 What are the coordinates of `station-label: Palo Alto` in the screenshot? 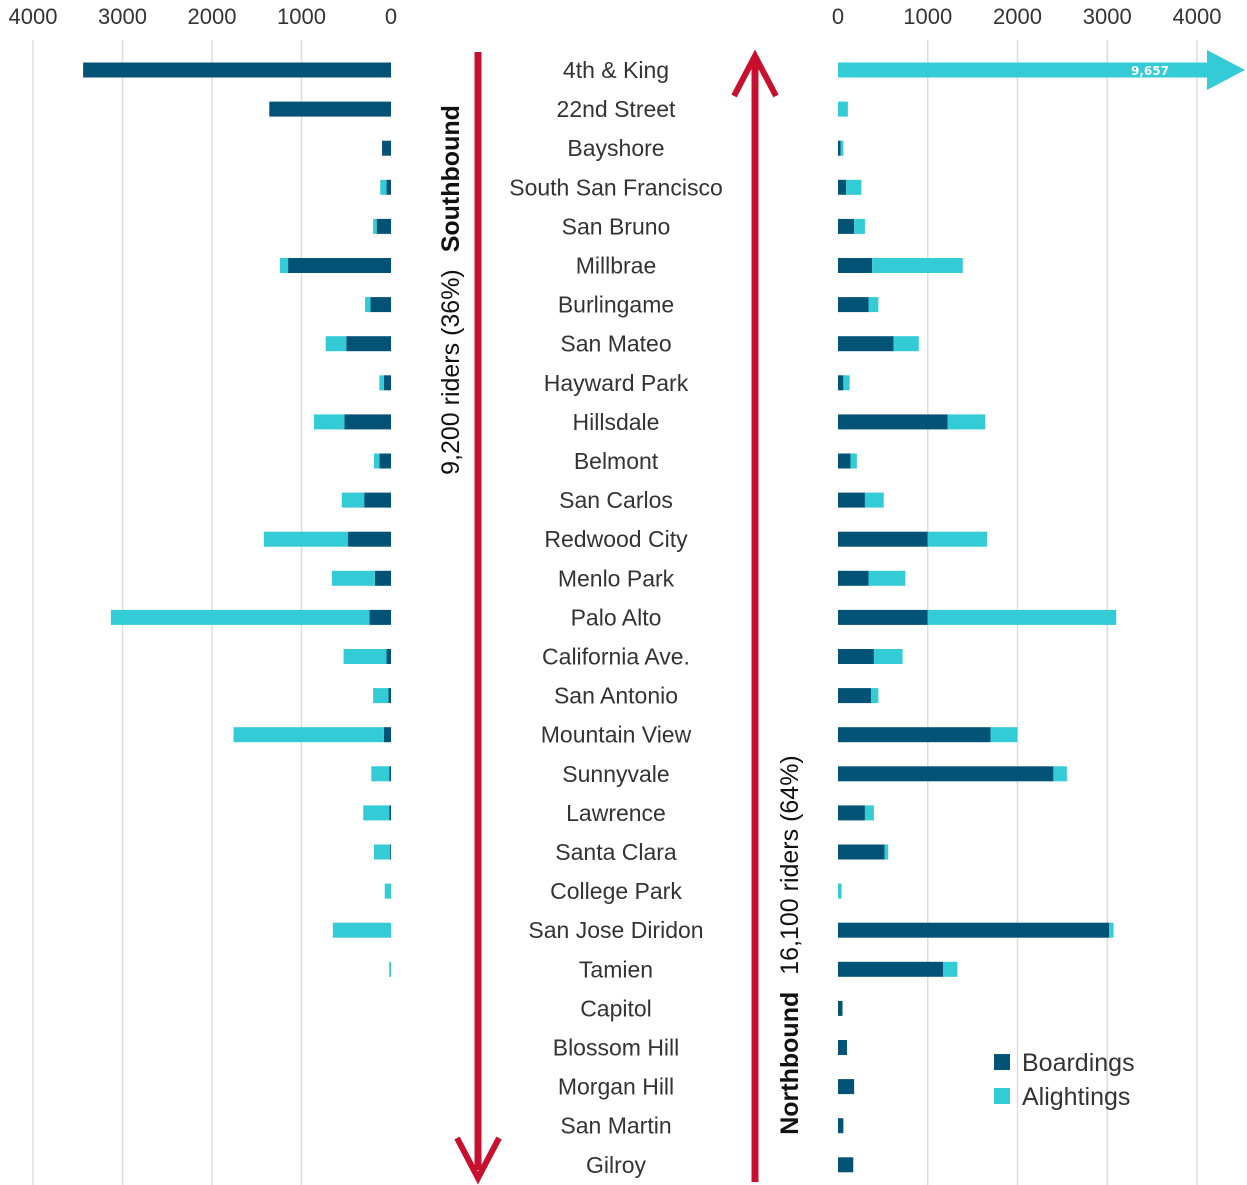 It's located at (616, 617).